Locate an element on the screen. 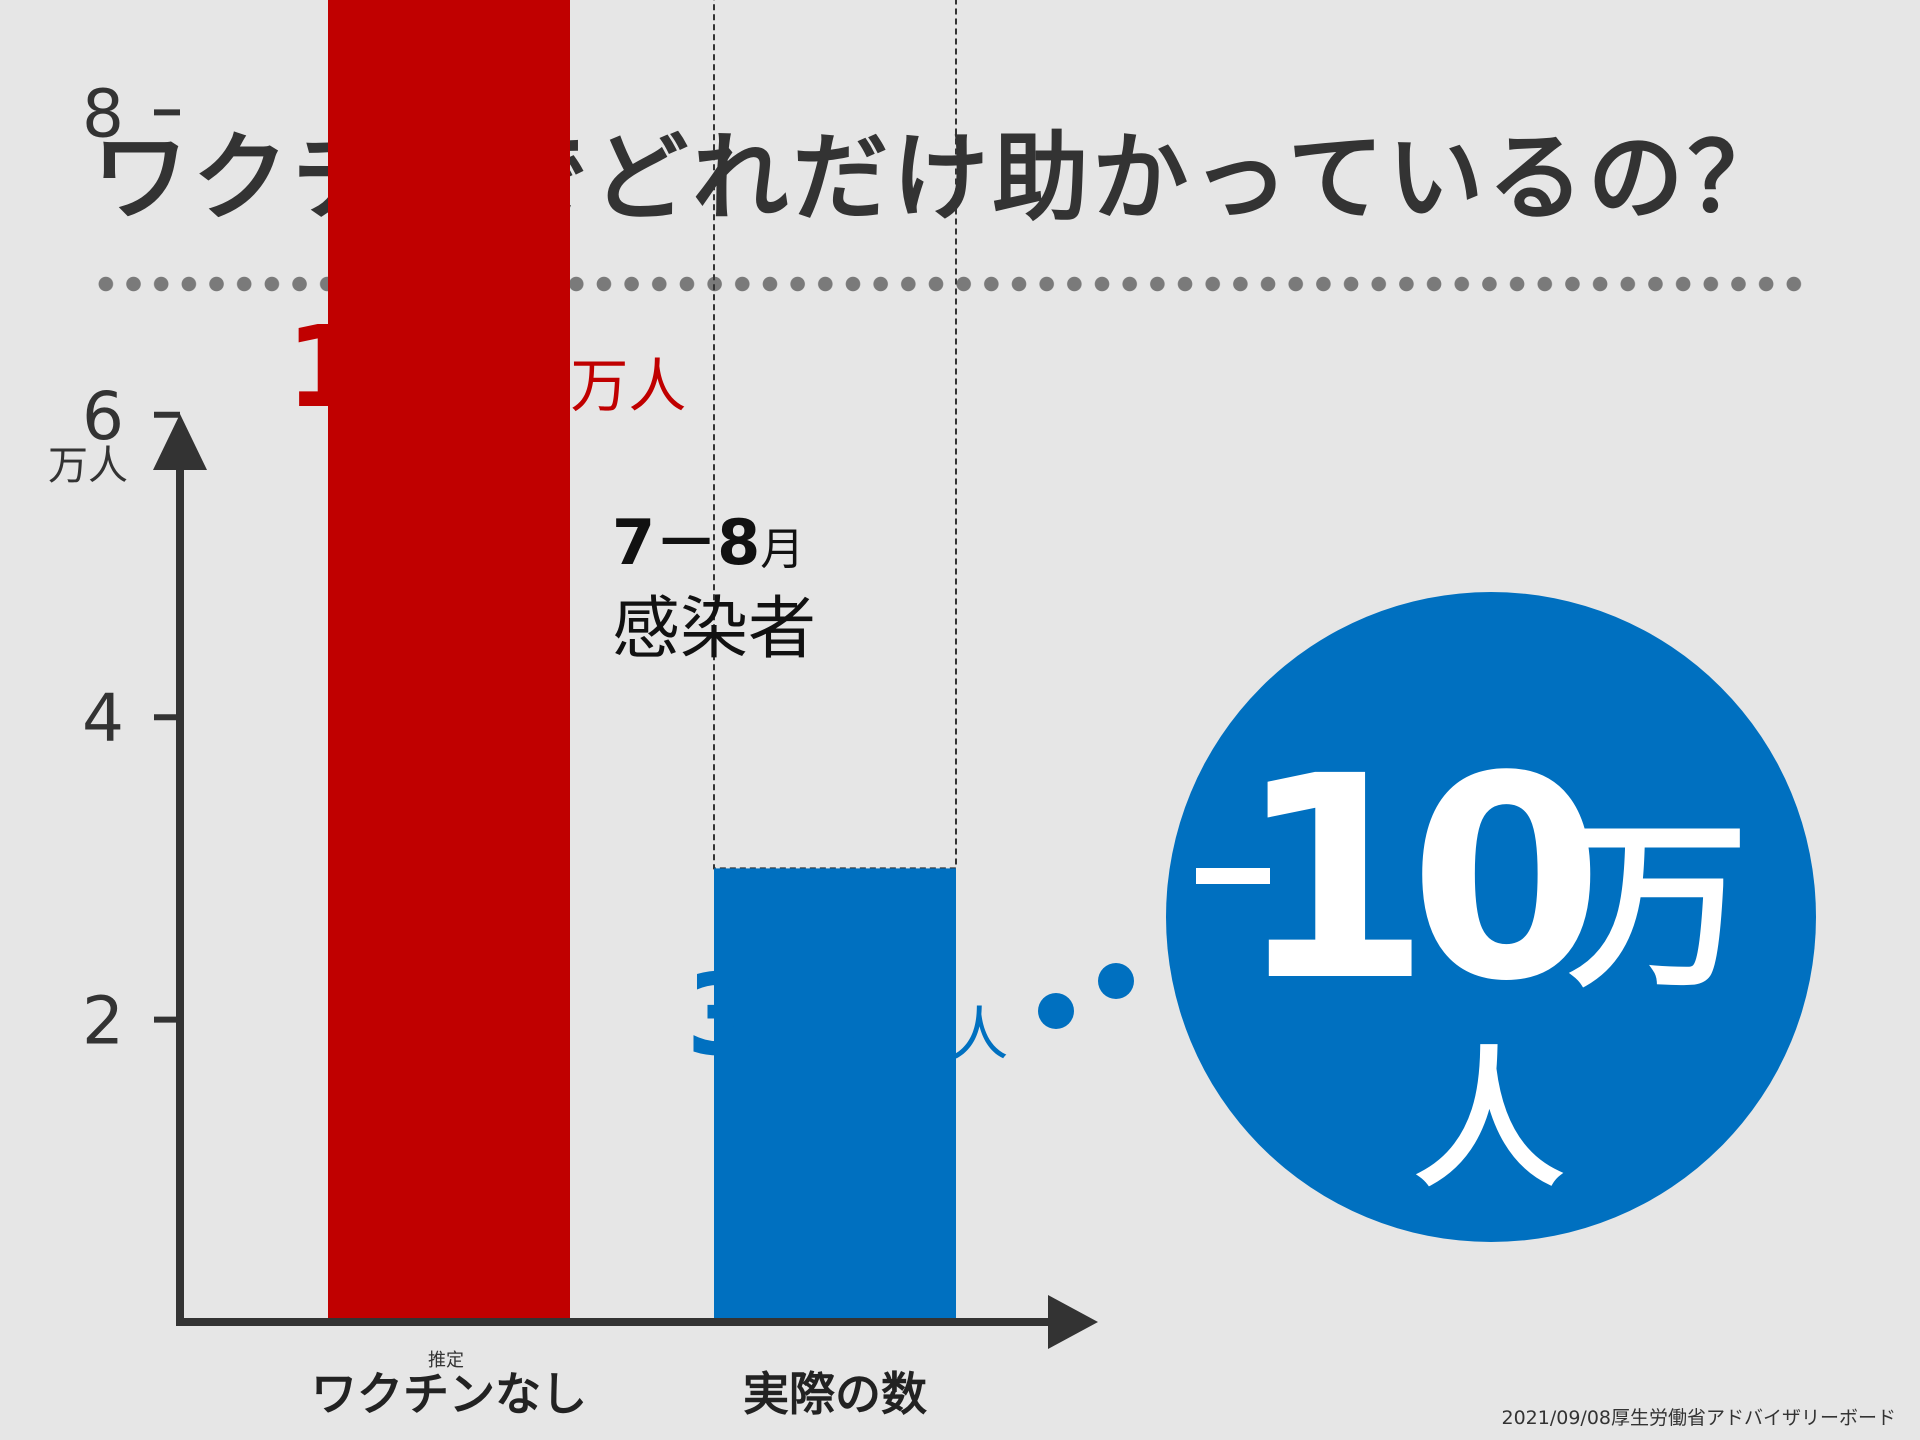  value-label-2: 3.0 万人 is located at coordinates (847, 1016).